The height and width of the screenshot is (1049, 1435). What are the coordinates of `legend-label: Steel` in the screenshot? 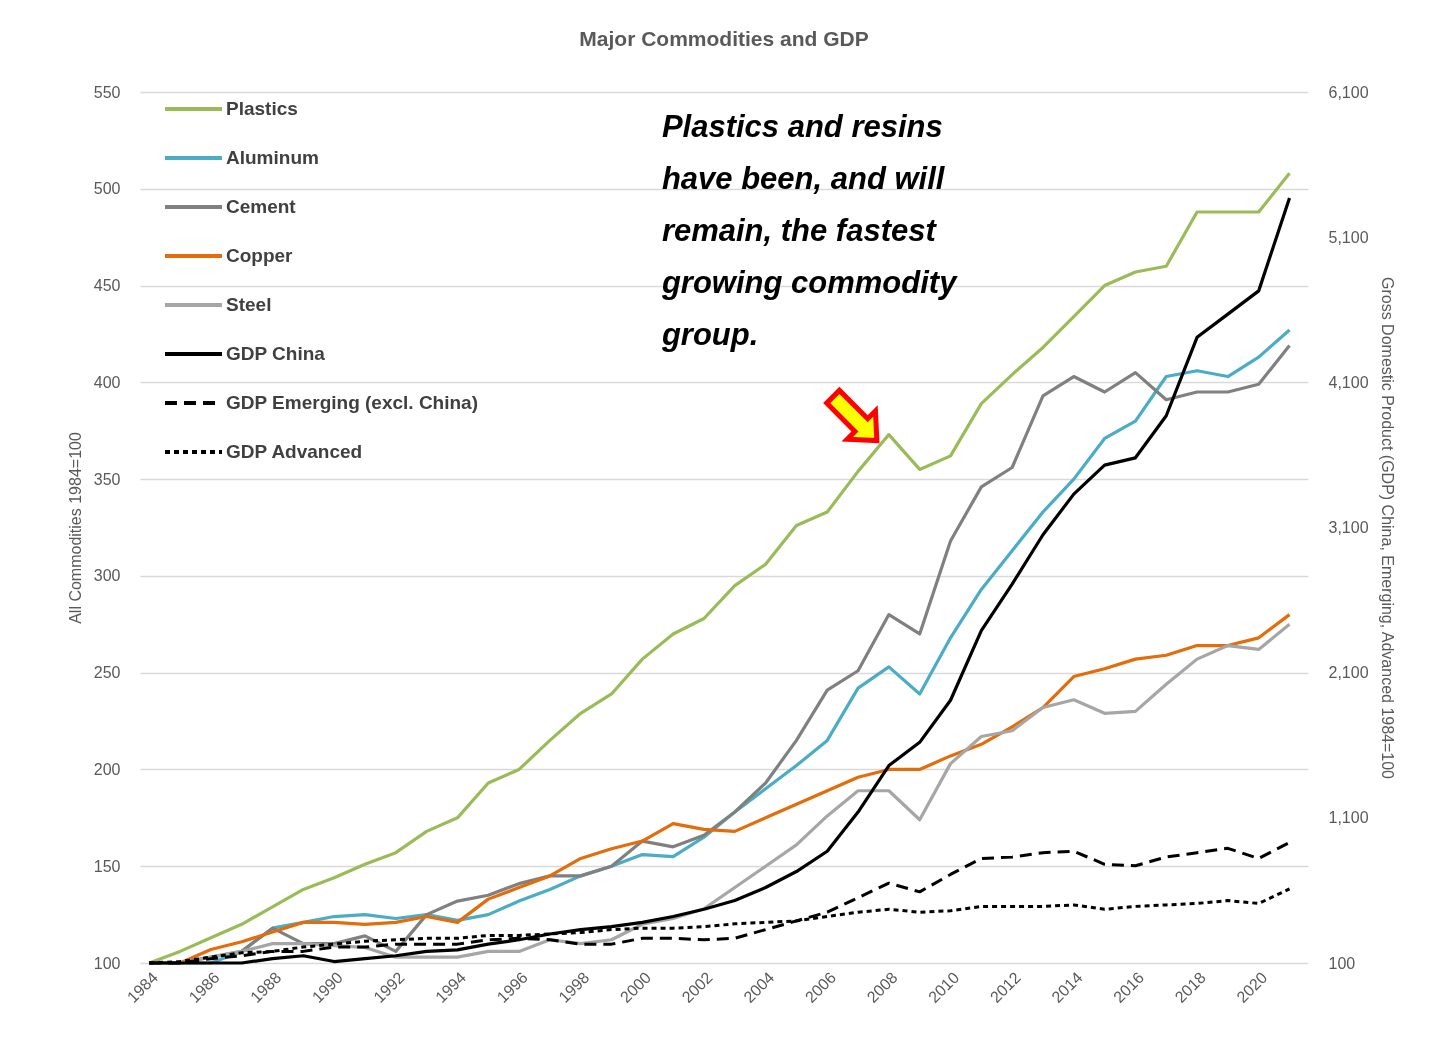 It's located at (249, 304).